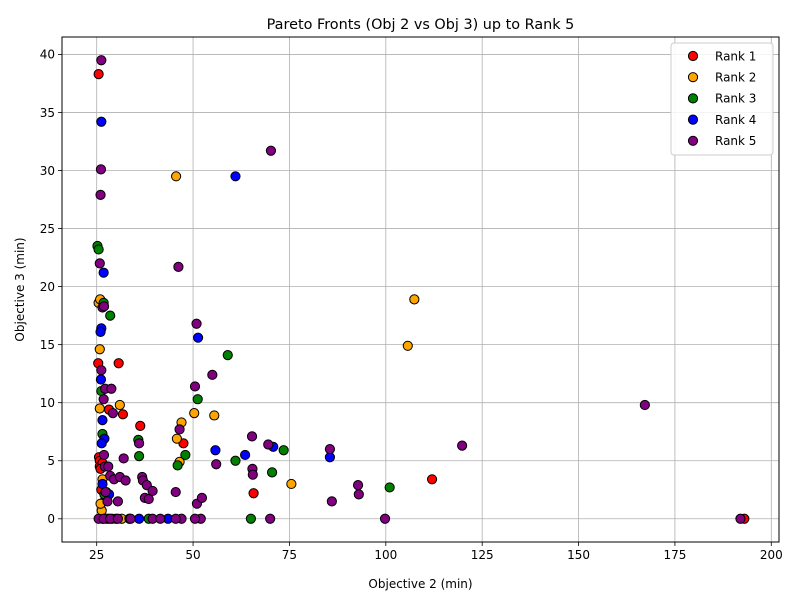 This screenshot has width=800, height=604. I want to click on y-tick-label: 20, so click(47, 287).